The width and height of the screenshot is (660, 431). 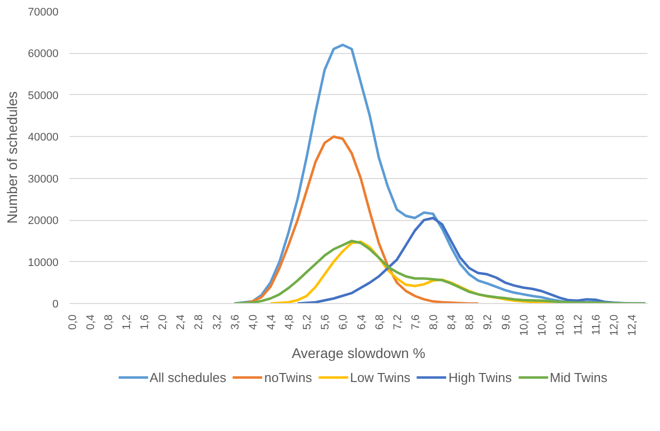 What do you see at coordinates (12, 157) in the screenshot?
I see `y-axis-title: Number of schedules` at bounding box center [12, 157].